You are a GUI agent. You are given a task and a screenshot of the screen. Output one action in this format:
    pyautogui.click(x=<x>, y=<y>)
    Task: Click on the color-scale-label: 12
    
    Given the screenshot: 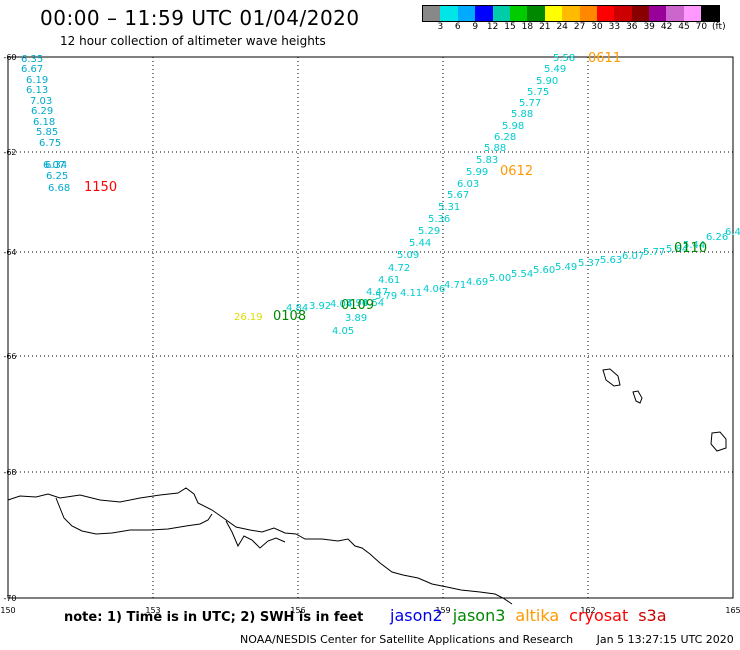 What is the action you would take?
    pyautogui.click(x=492, y=27)
    